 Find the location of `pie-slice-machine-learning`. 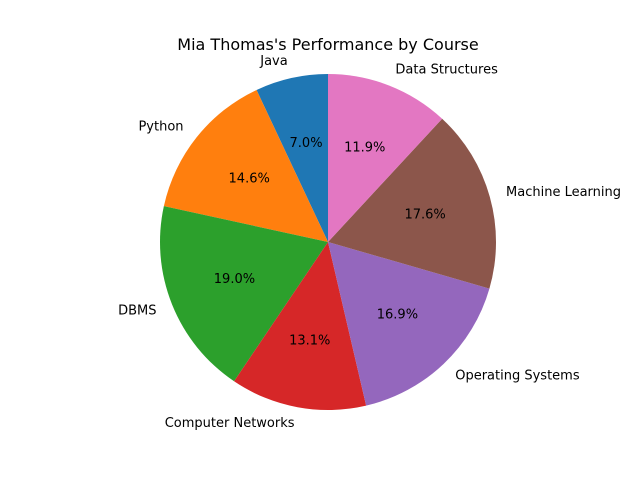

pie-slice-machine-learning is located at coordinates (412, 203).